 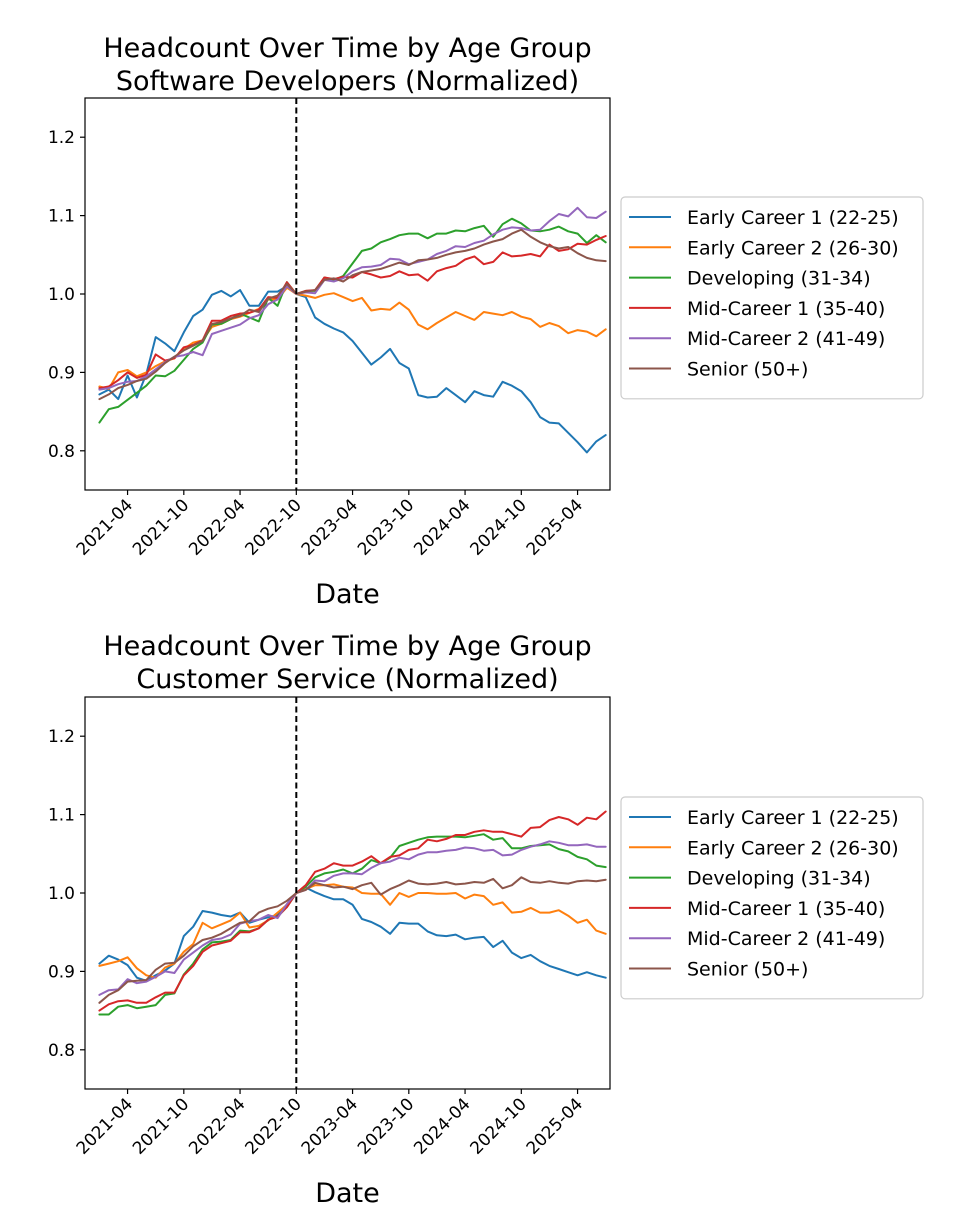 What do you see at coordinates (347, 679) in the screenshot?
I see `chart-subtitle: Customer Service (Normalized)` at bounding box center [347, 679].